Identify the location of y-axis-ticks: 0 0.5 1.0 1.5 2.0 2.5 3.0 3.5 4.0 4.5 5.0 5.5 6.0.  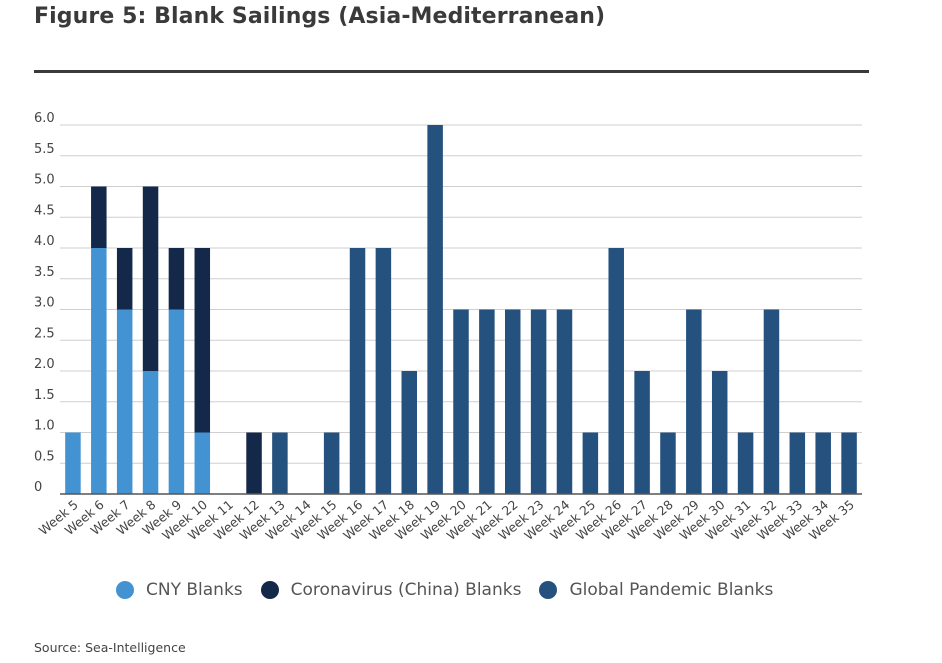
(44, 303).